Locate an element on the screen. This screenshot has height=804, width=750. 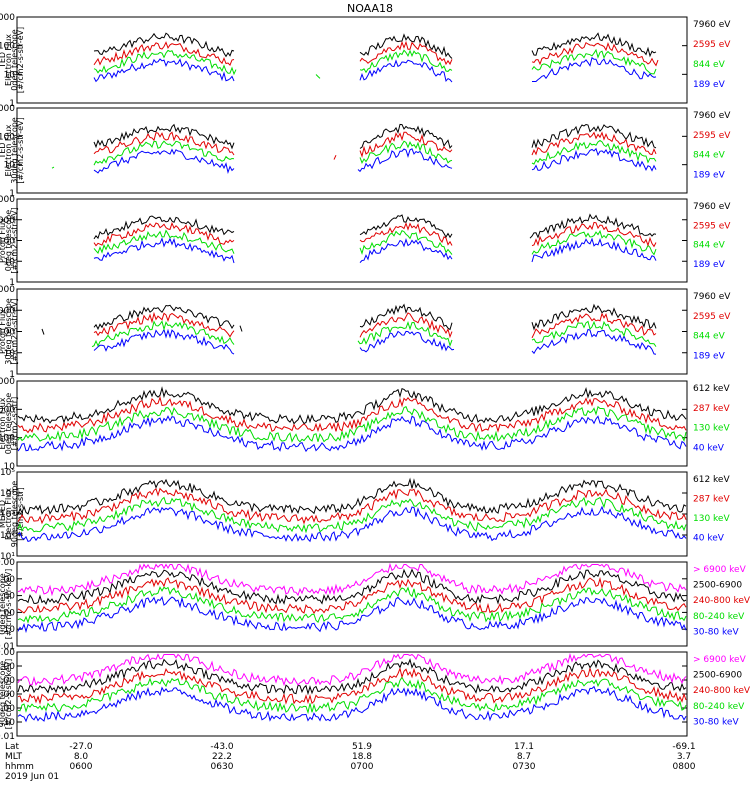
ylabel-line: Electron Flux is located at coordinates (8, 514).